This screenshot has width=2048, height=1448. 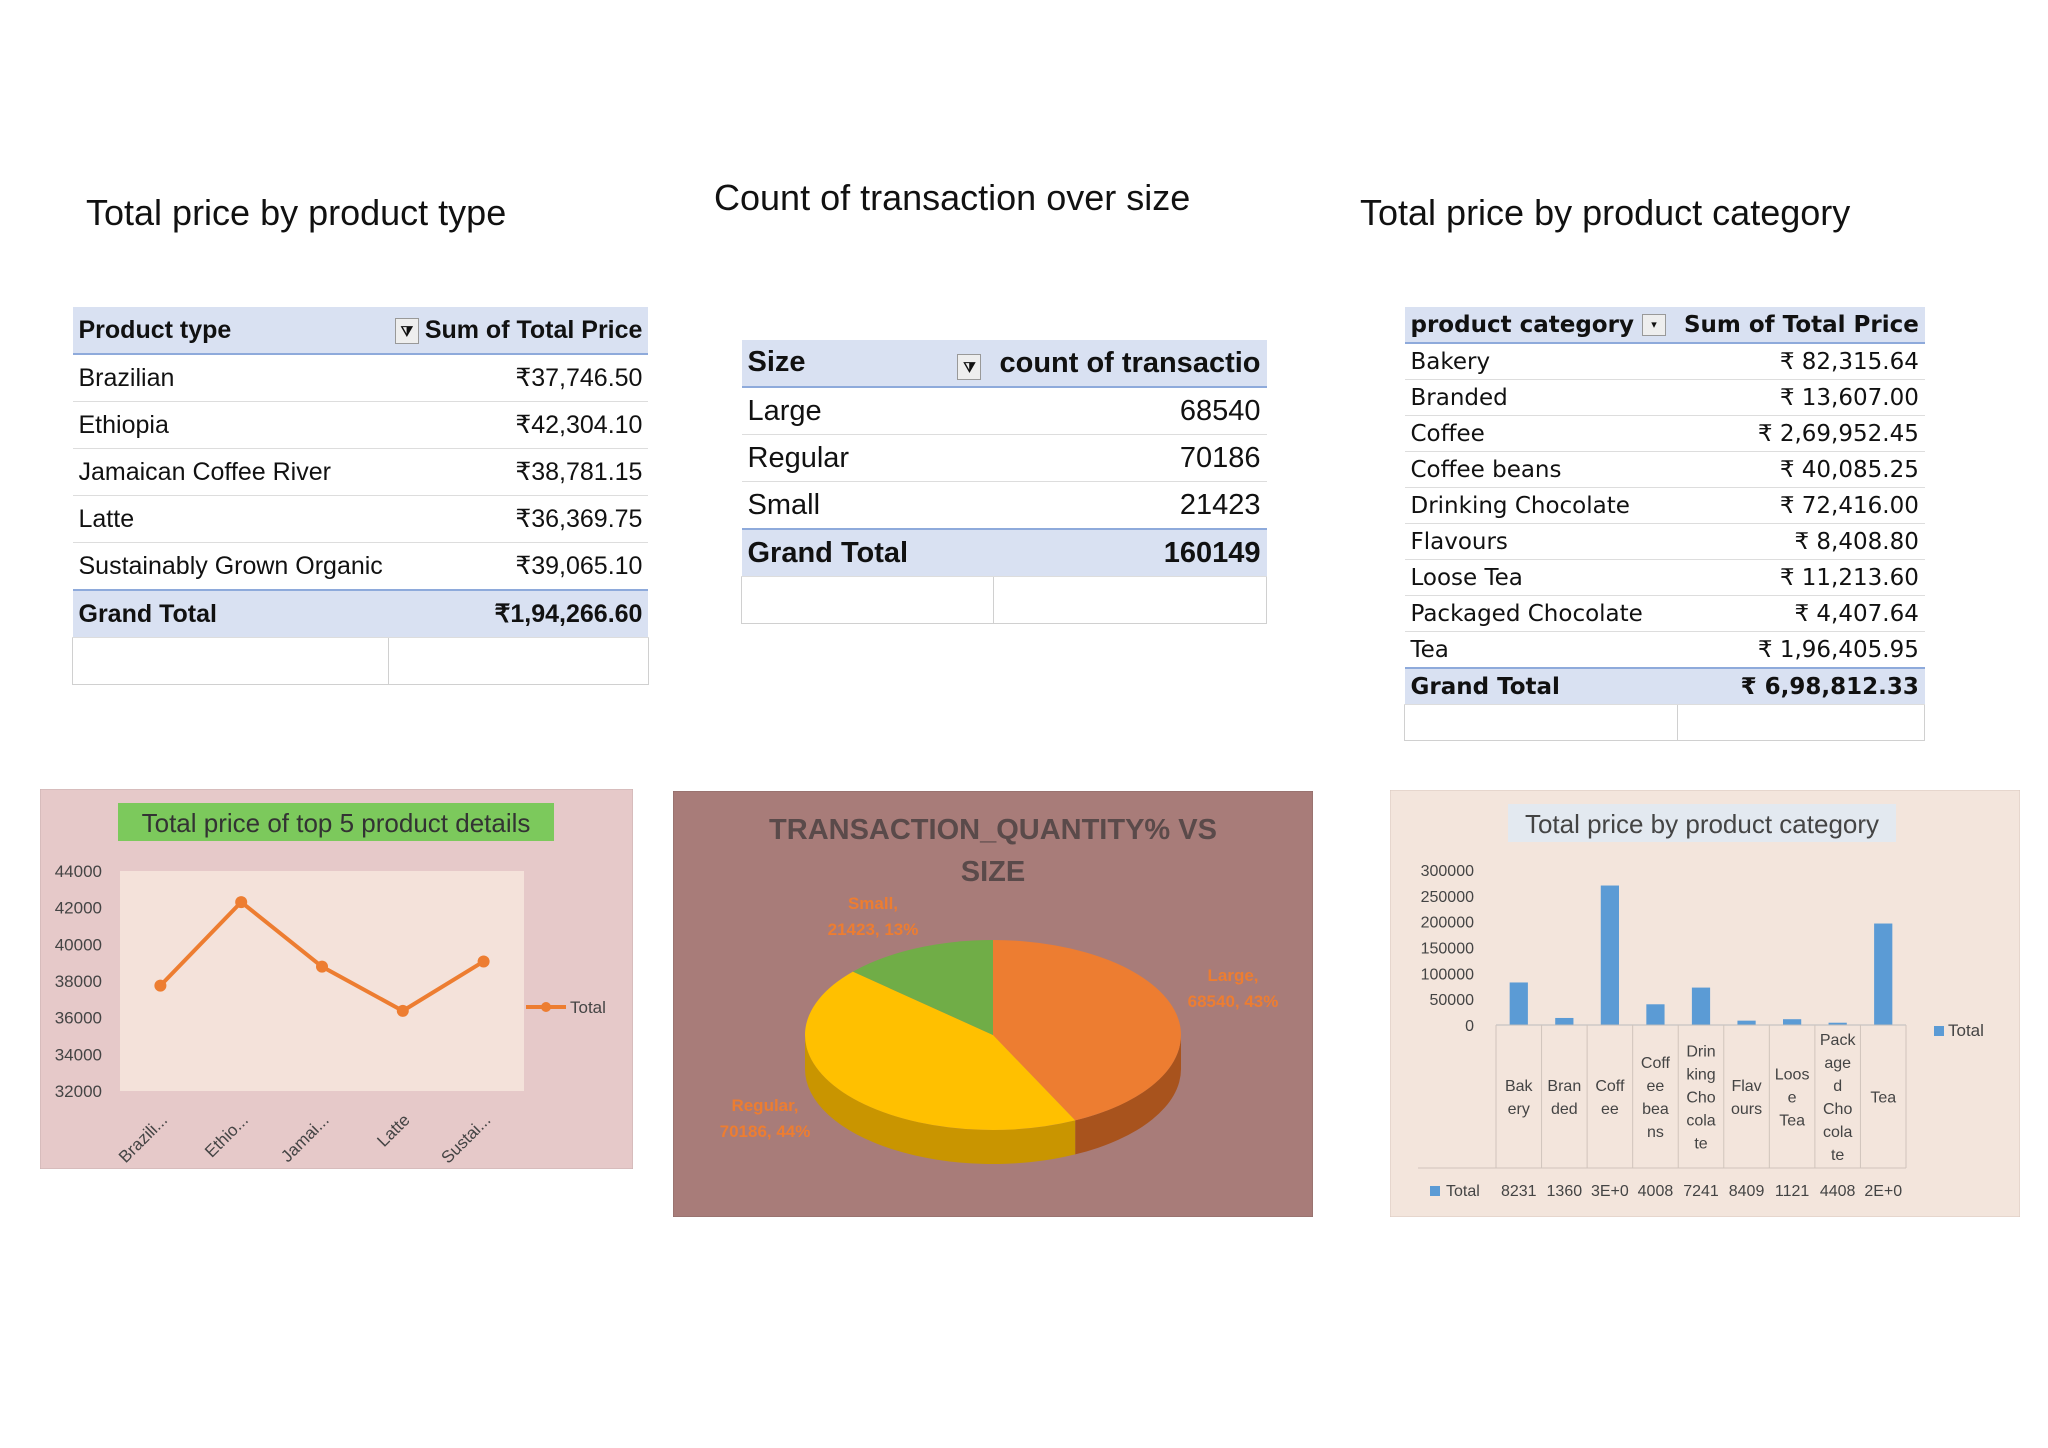 I want to click on table-row: Small 21423, so click(x=1004, y=505).